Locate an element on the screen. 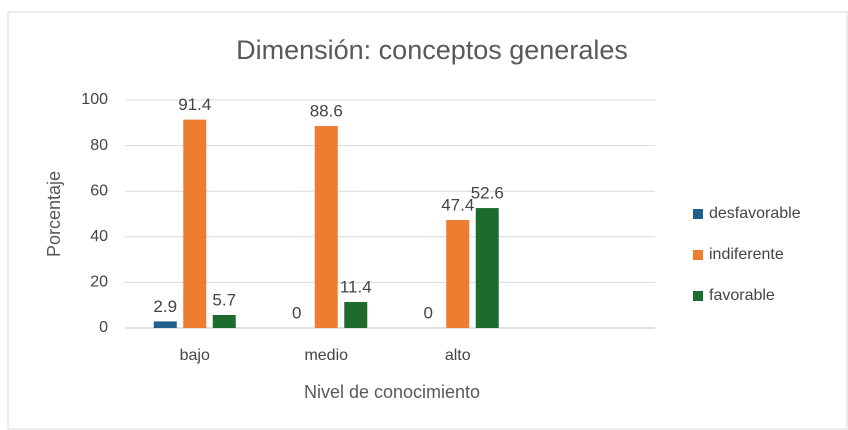 The image size is (848, 430). x-tick-label: bajo is located at coordinates (195, 355).